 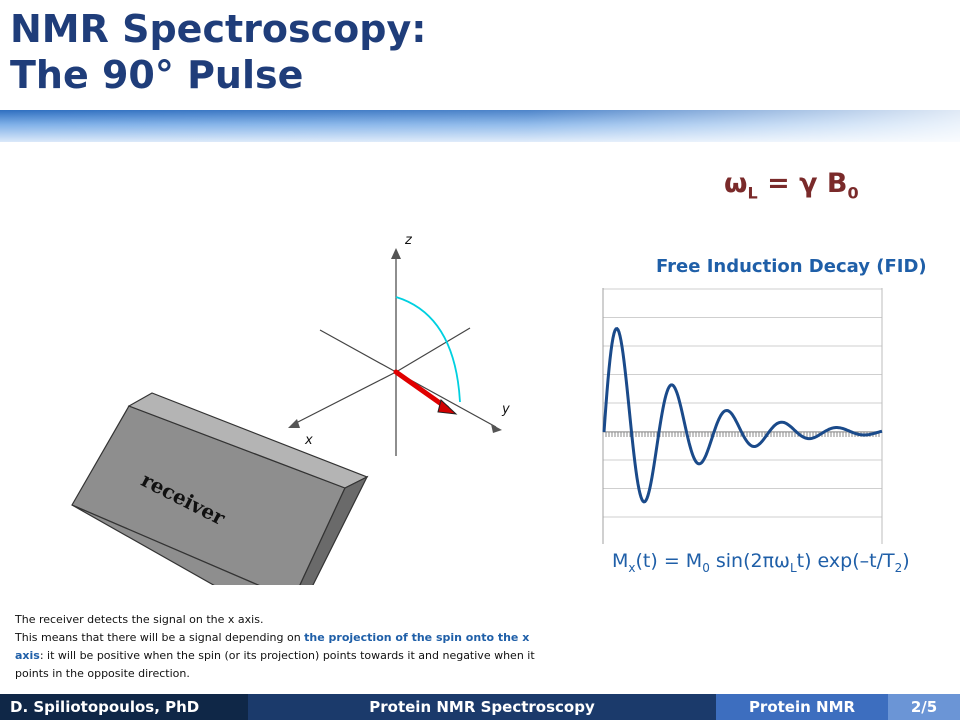 I want to click on axis-label-z: z, so click(x=408, y=240).